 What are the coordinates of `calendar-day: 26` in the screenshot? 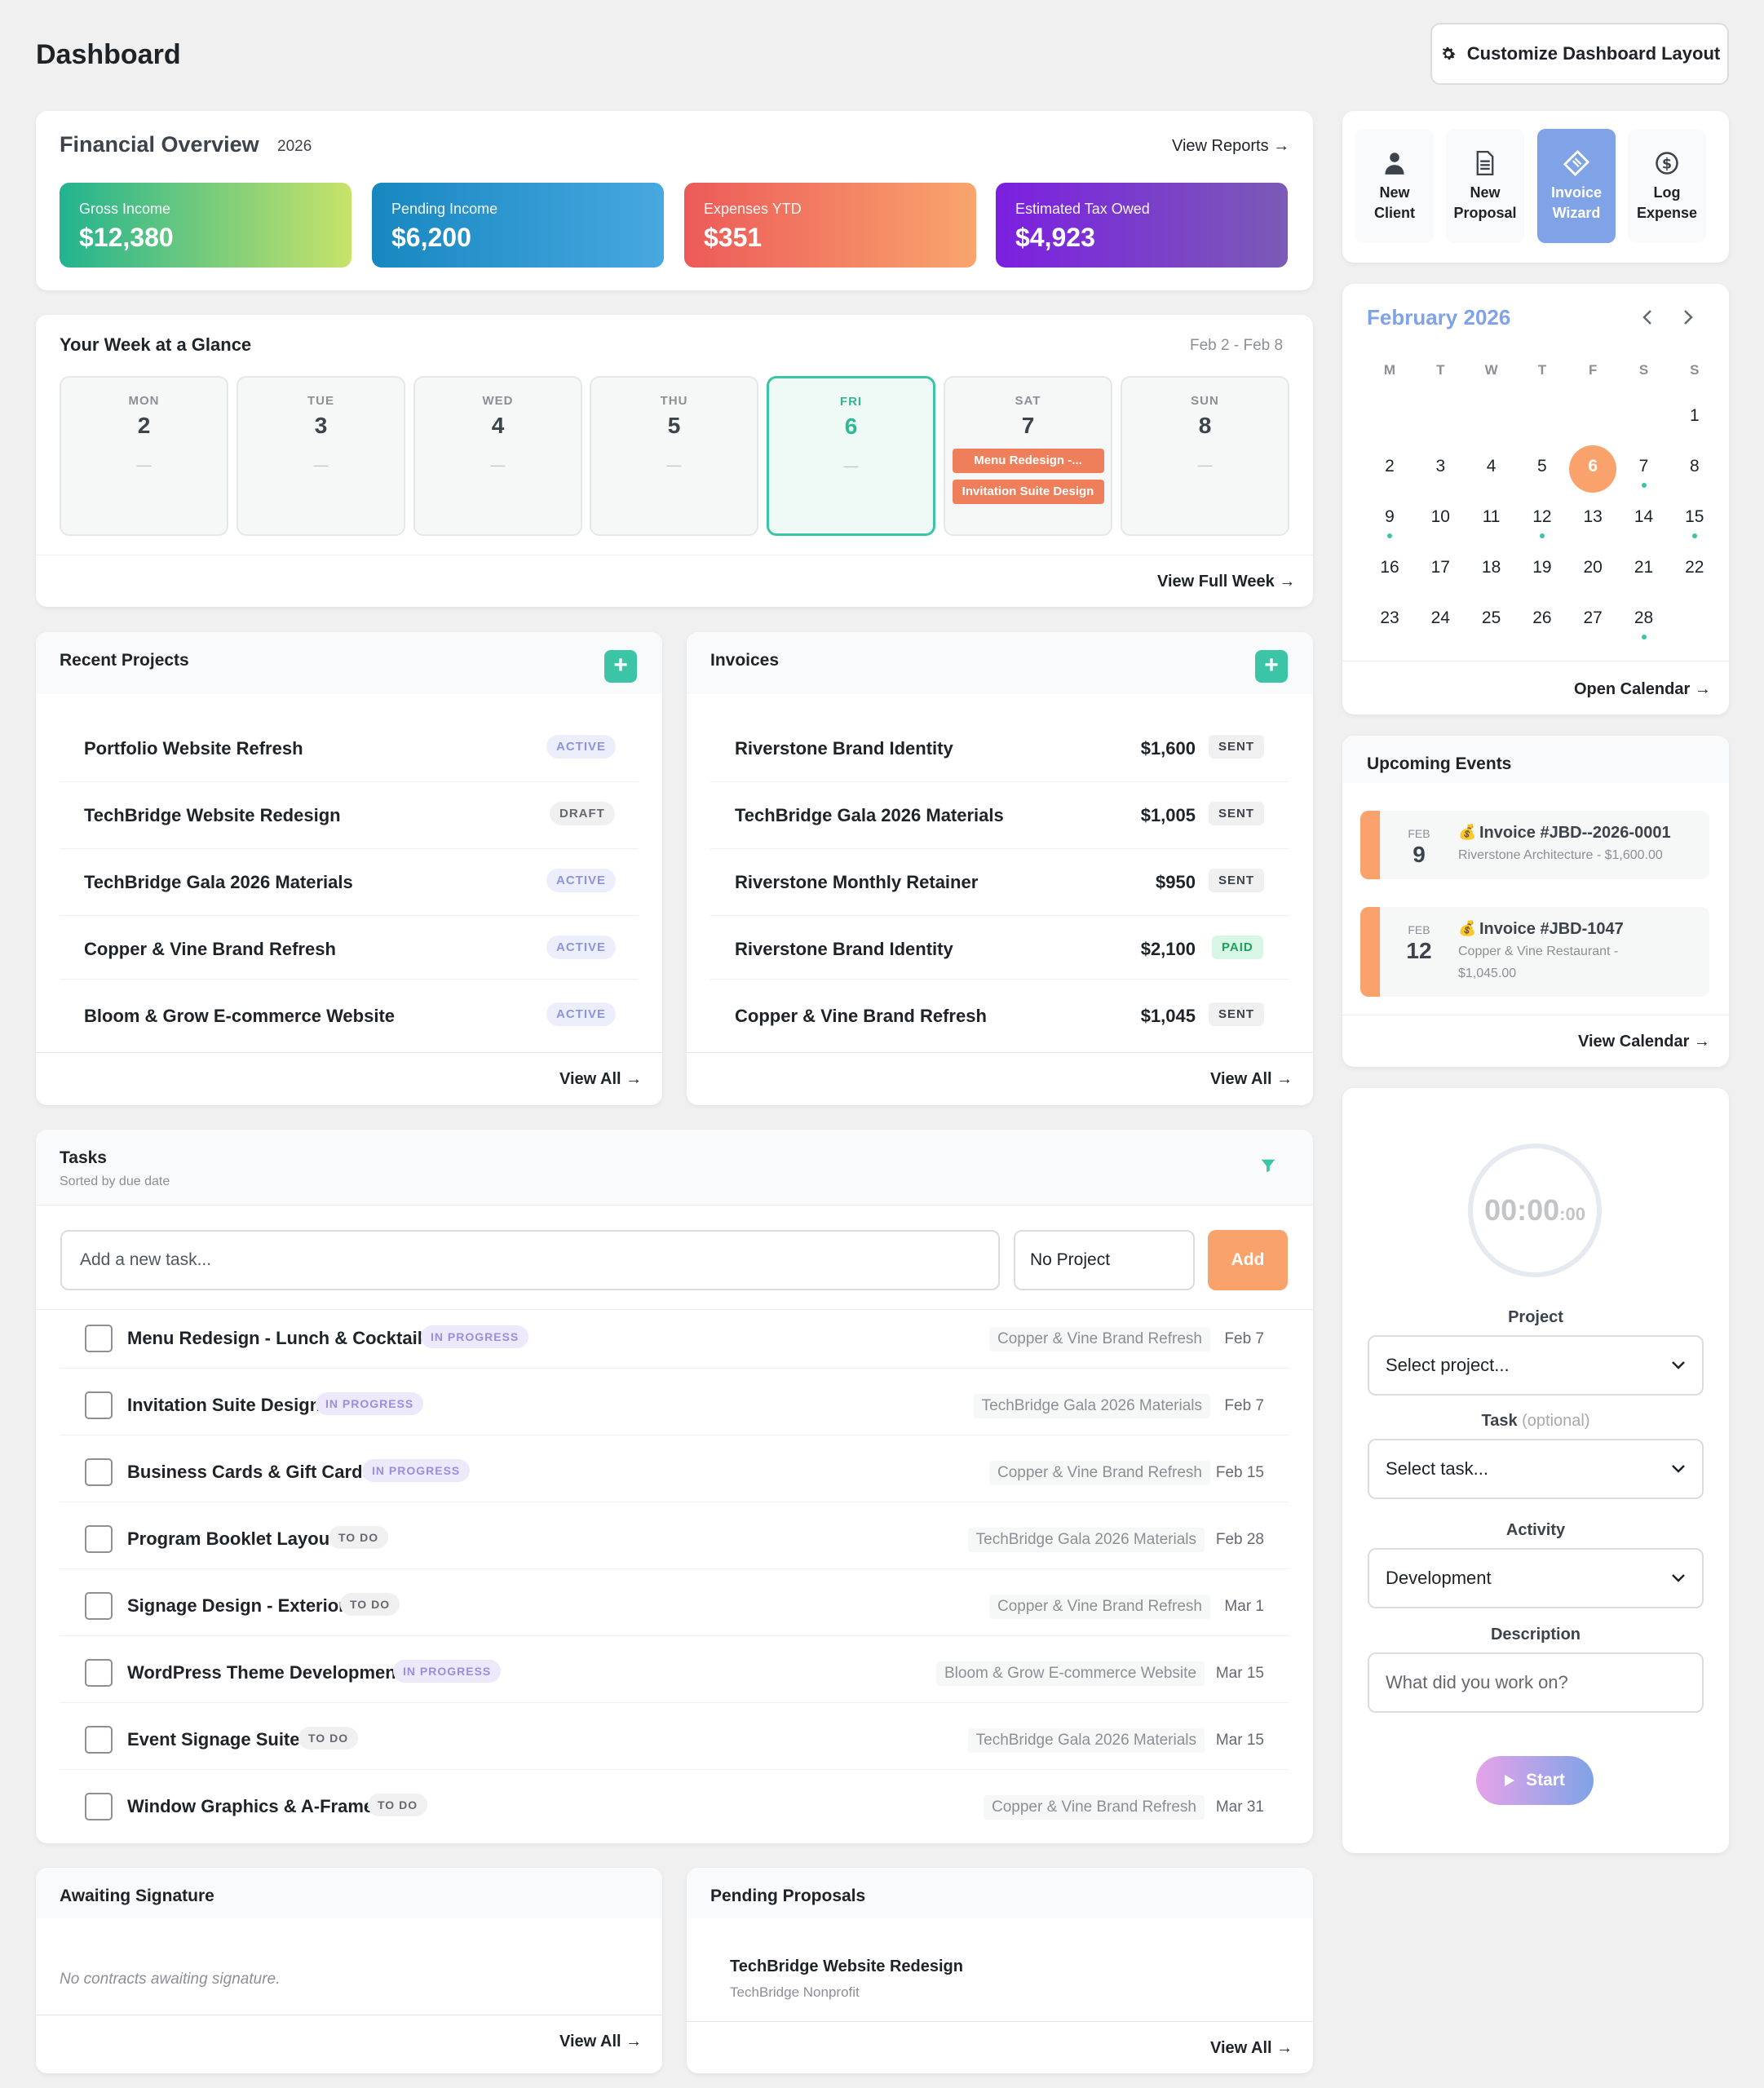 It's located at (1542, 617).